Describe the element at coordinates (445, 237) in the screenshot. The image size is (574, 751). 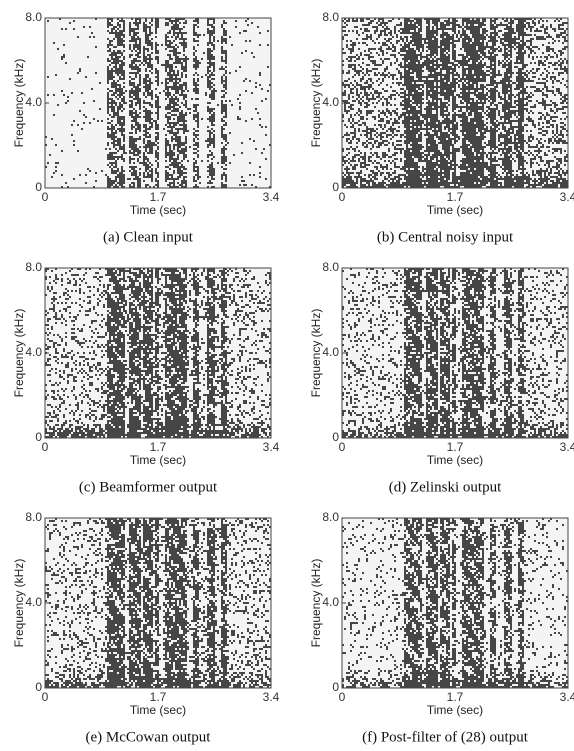
I see `caption: (b) Central noisy input` at that location.